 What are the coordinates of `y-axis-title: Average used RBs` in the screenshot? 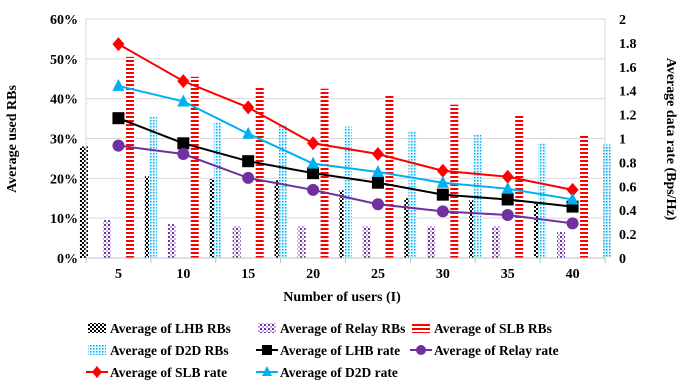 It's located at (12, 139).